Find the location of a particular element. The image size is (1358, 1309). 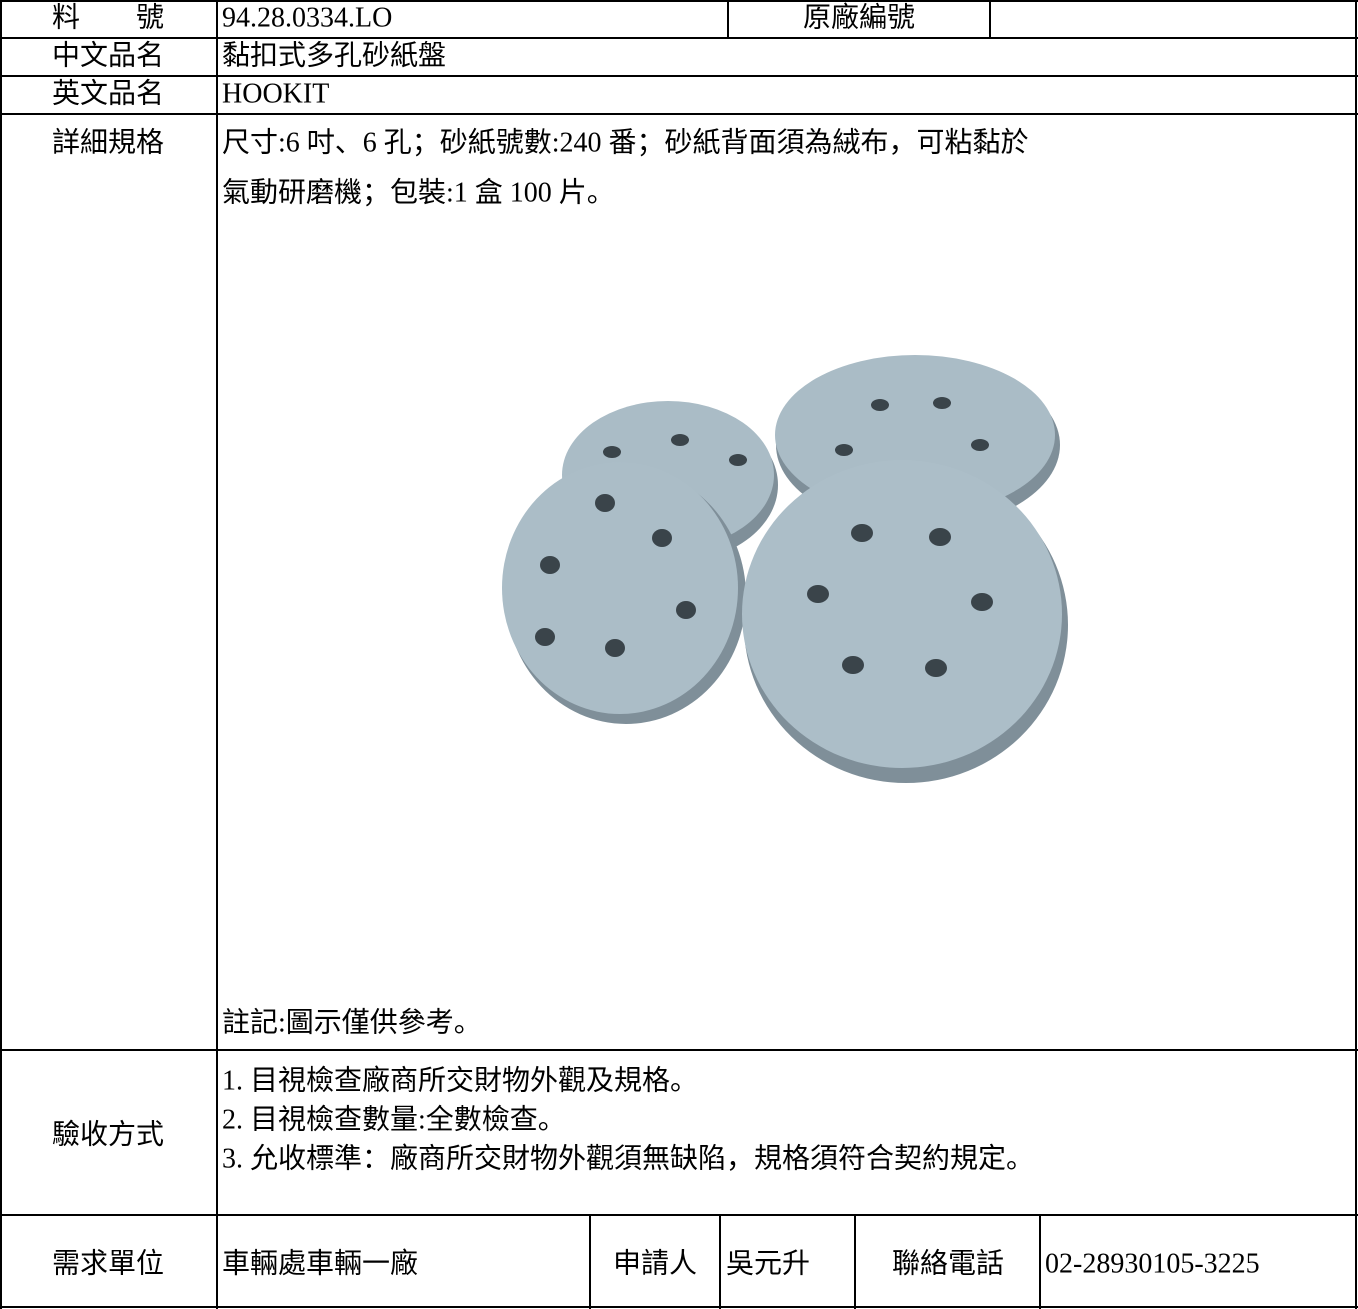

value: 黏扣式多孔砂紙盤 is located at coordinates (334, 55).